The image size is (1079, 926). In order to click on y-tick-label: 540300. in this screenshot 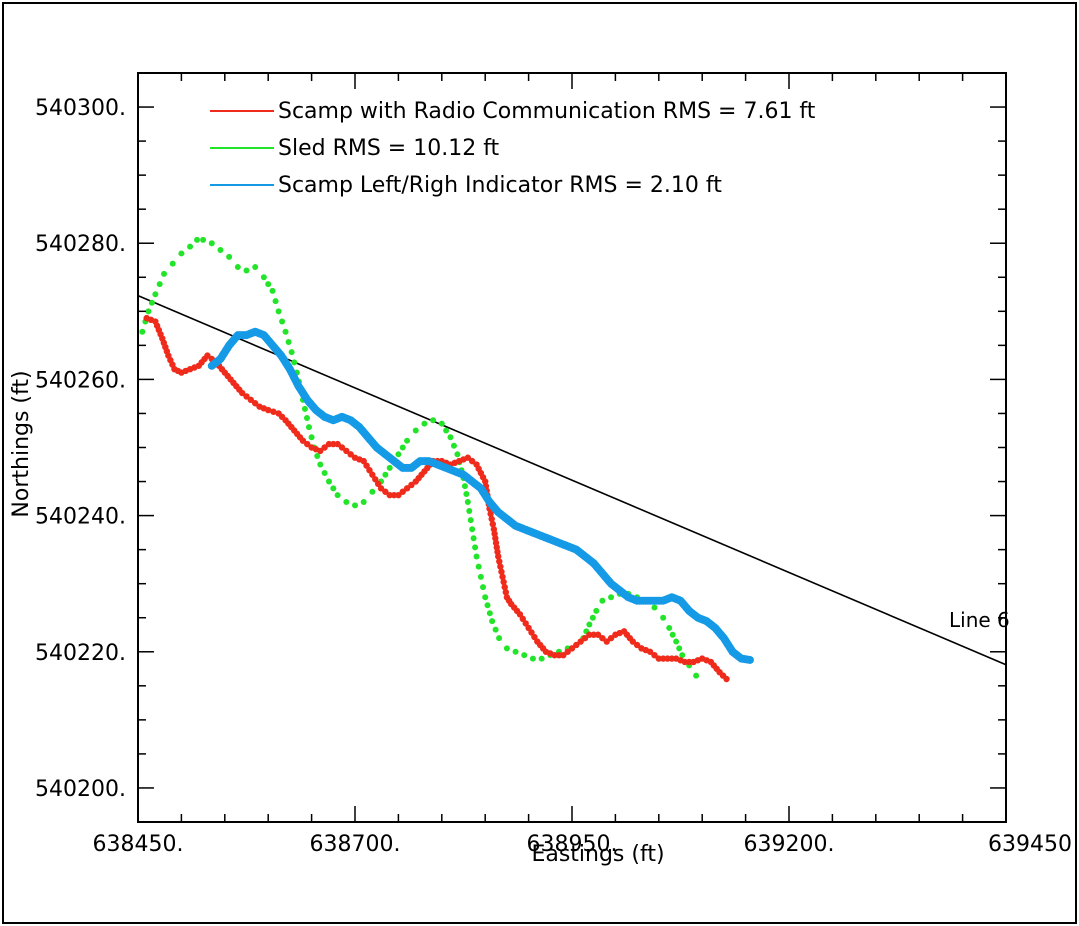, I will do `click(80, 108)`.